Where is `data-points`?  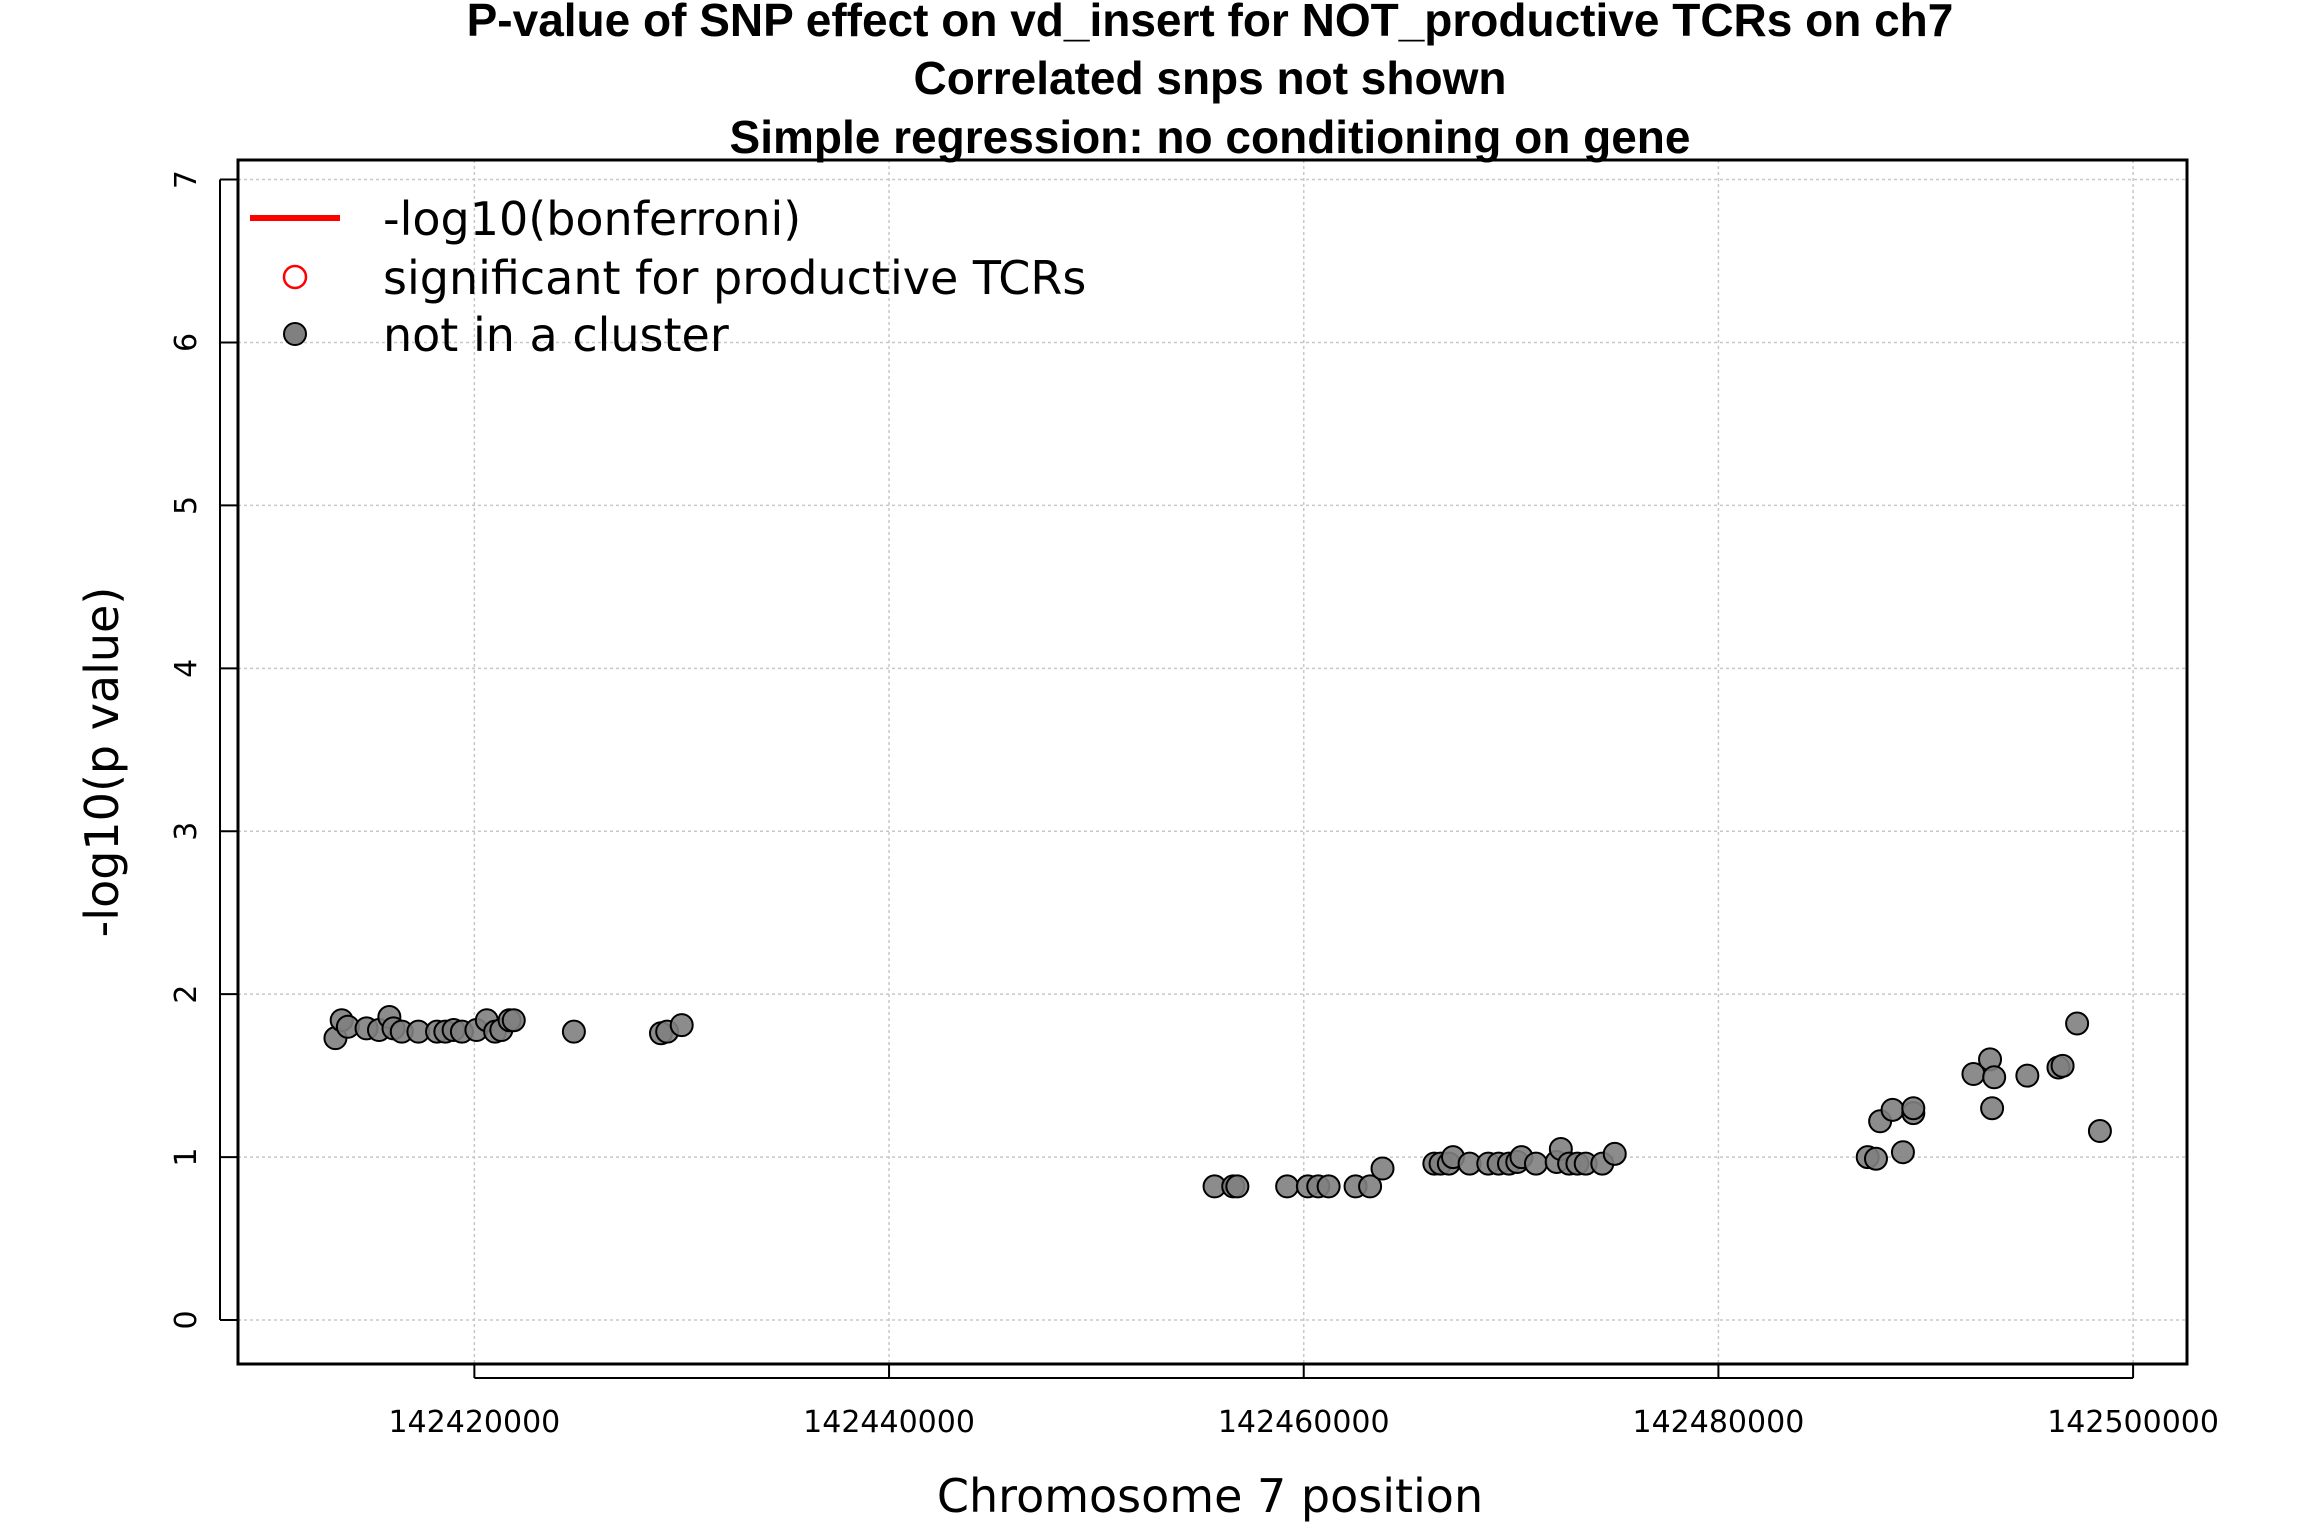
data-points is located at coordinates (1217, 1101).